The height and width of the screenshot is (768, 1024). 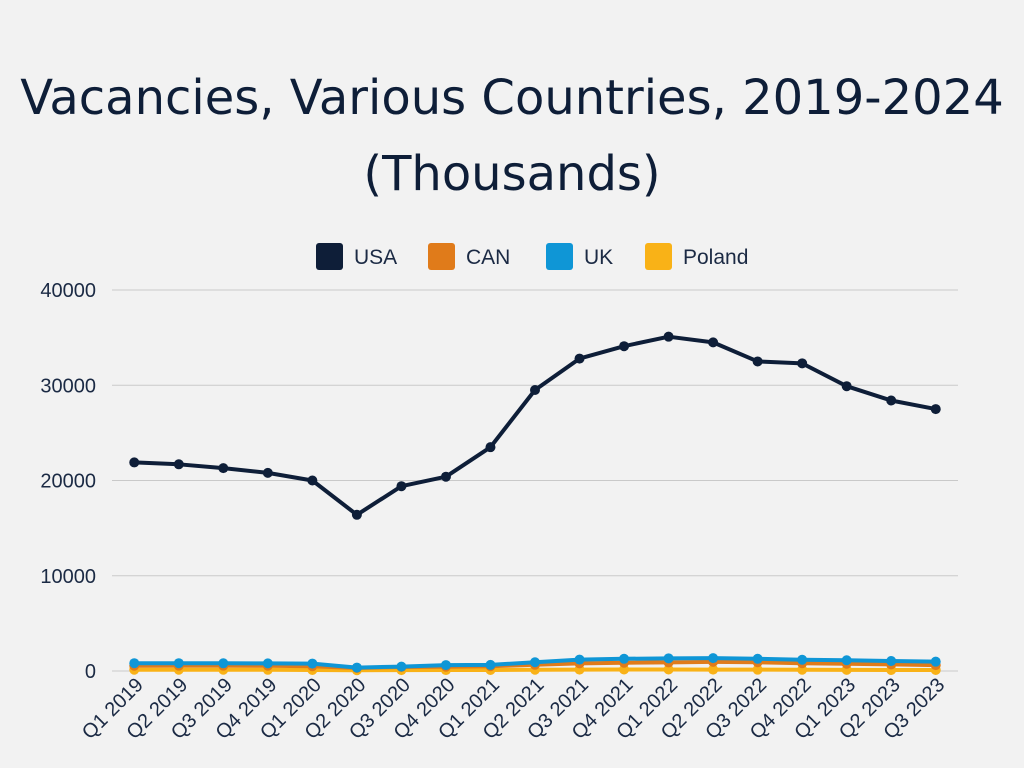 What do you see at coordinates (512, 174) in the screenshot?
I see `chart-title-line-2: (Thousands)` at bounding box center [512, 174].